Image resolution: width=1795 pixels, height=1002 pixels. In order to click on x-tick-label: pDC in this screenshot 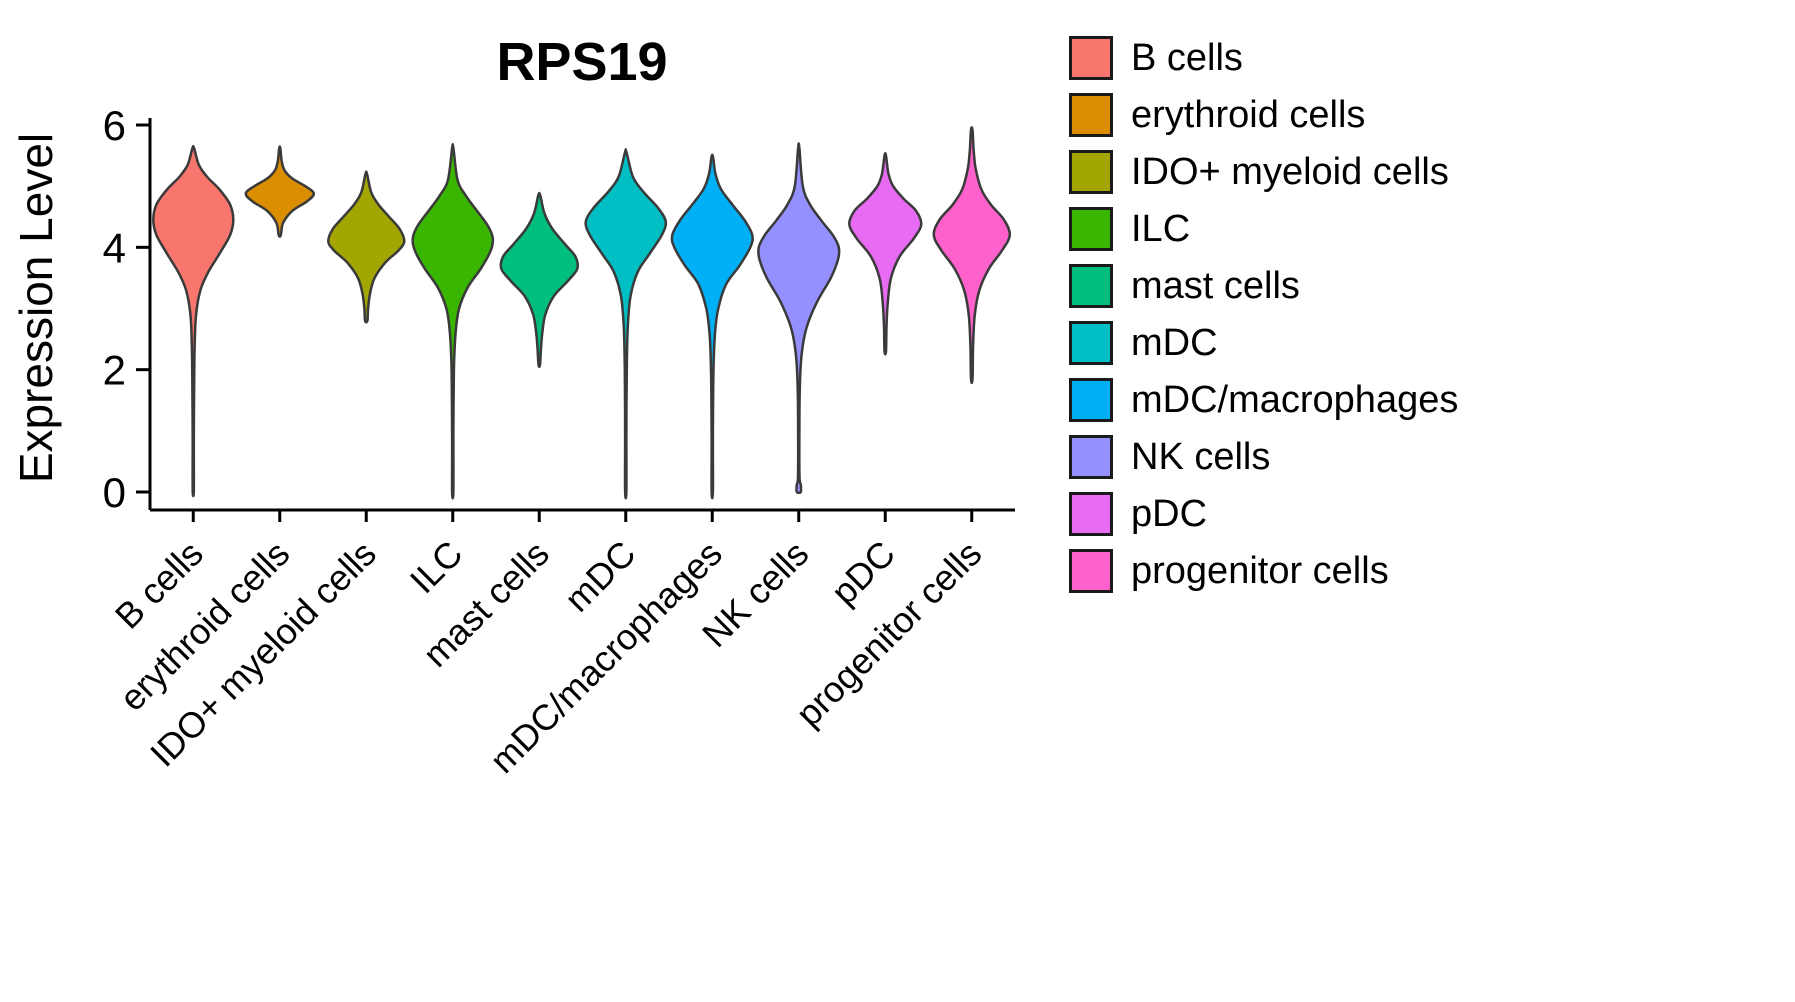, I will do `click(863, 573)`.